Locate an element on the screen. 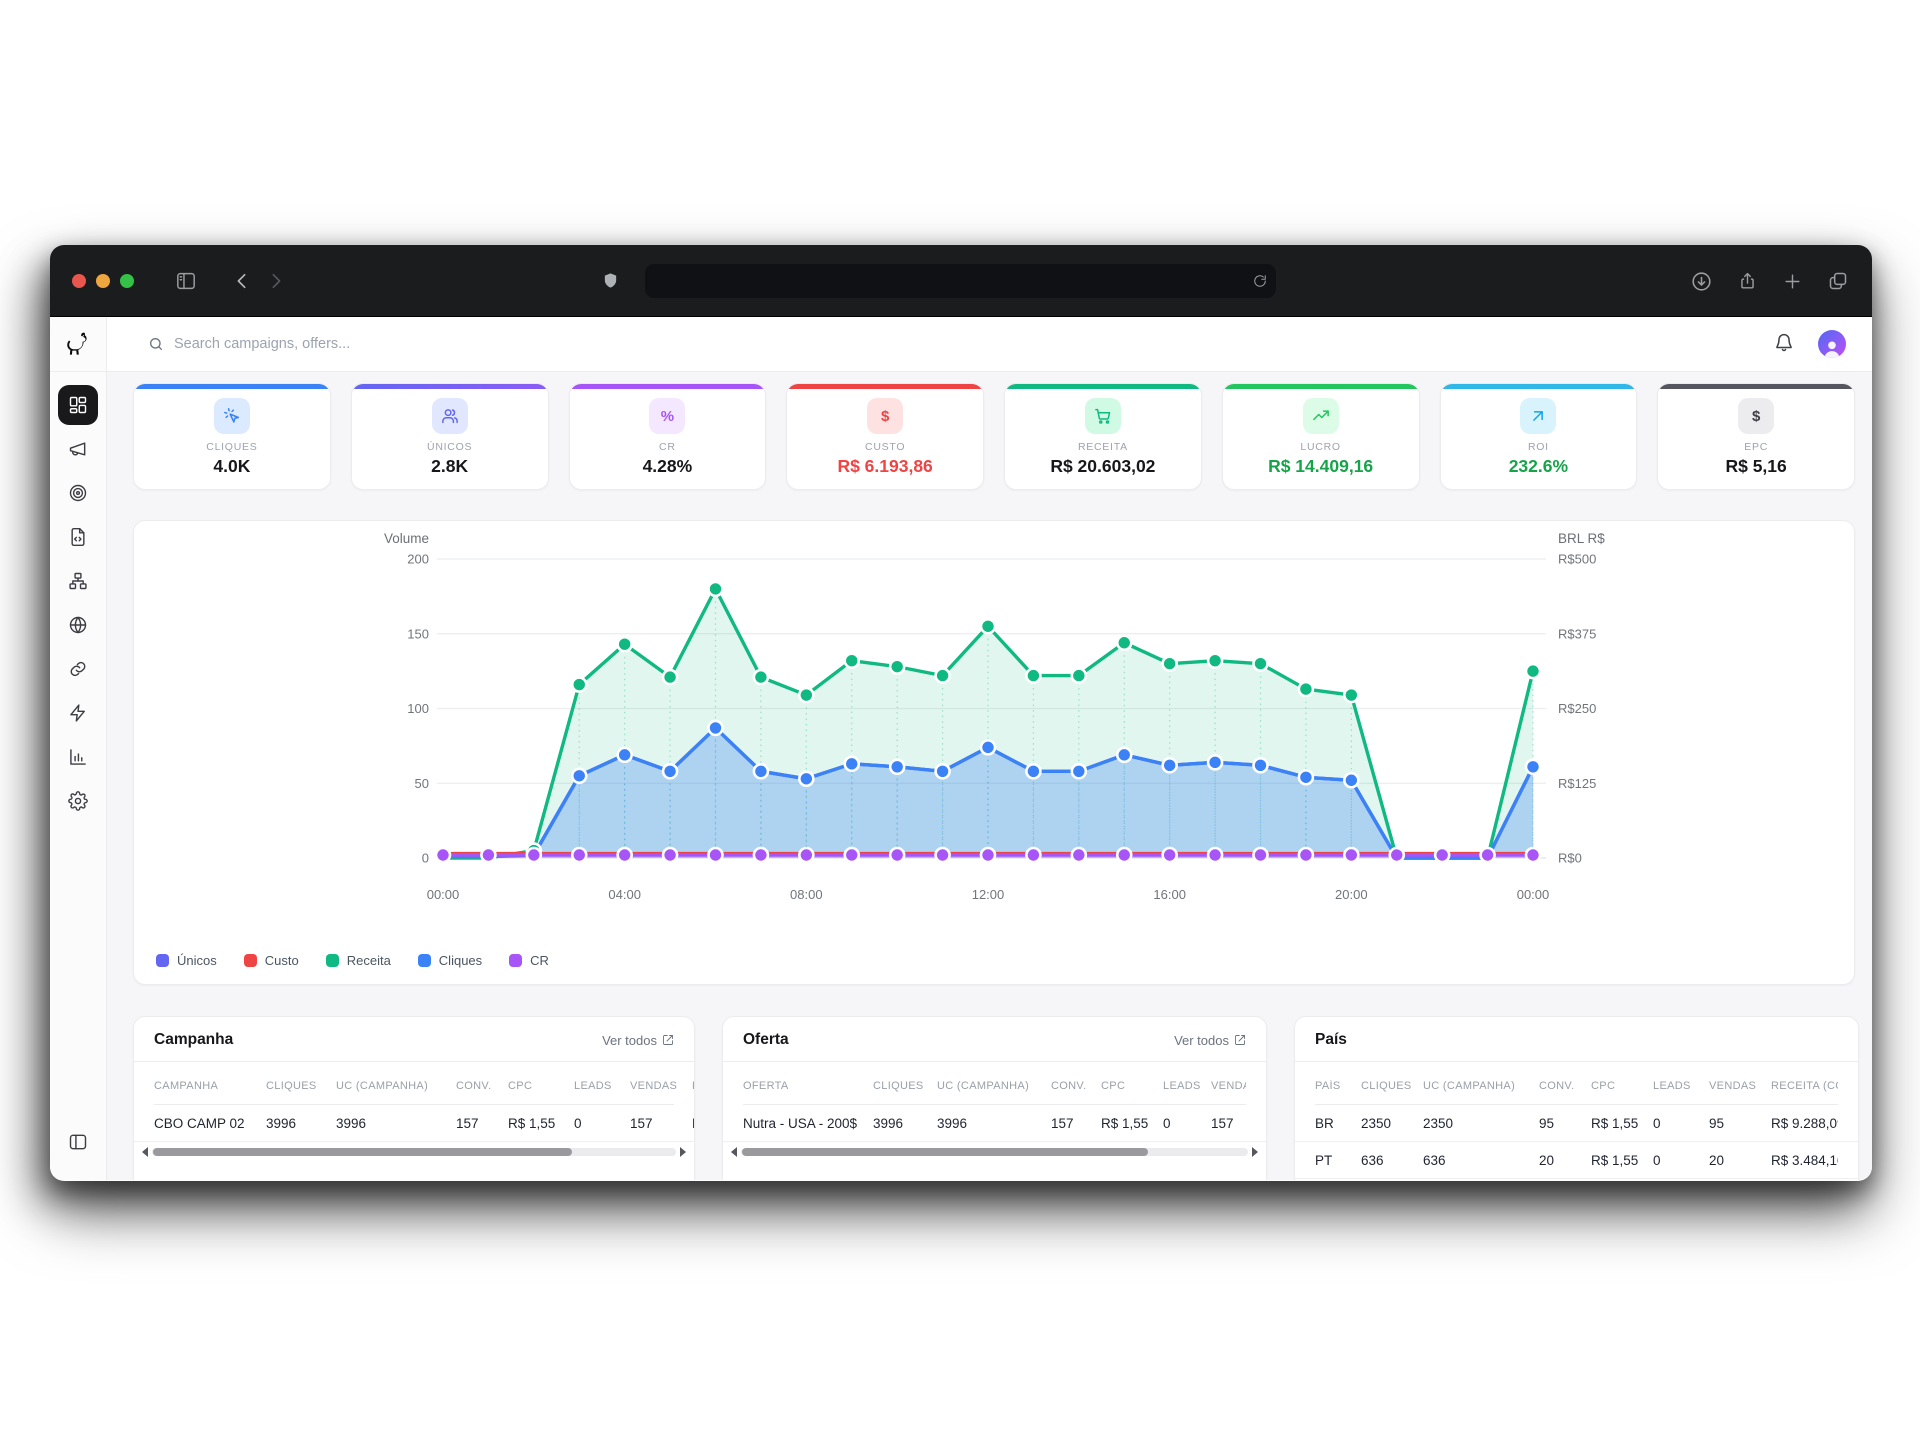  kpi-label: CUSTO is located at coordinates (885, 447).